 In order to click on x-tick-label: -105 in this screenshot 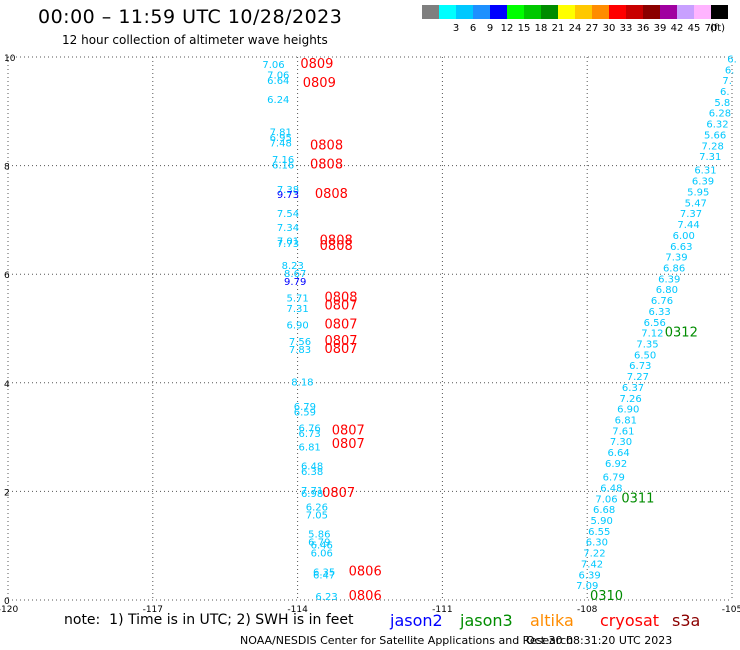, I will do `click(731, 608)`.